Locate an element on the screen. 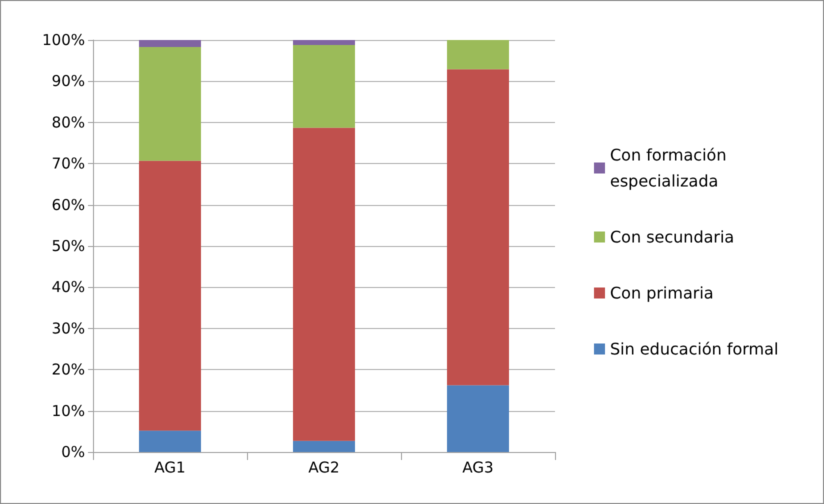 Image resolution: width=824 pixels, height=504 pixels. y-tick-label: 10% is located at coordinates (68, 411).